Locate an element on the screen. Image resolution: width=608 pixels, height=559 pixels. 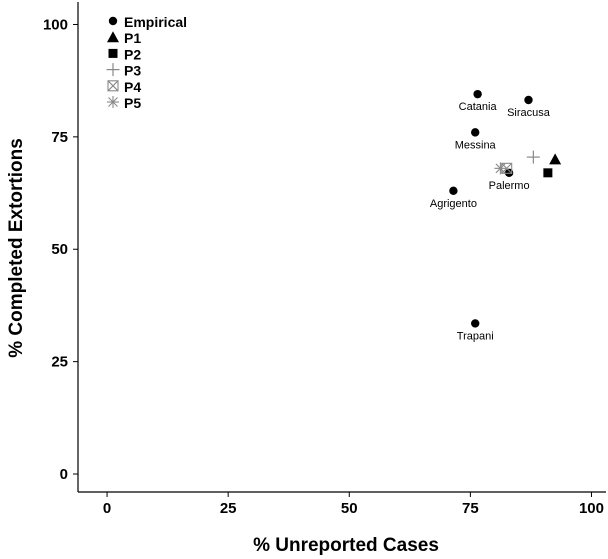
y-tick-label: 25 is located at coordinates (59, 362).